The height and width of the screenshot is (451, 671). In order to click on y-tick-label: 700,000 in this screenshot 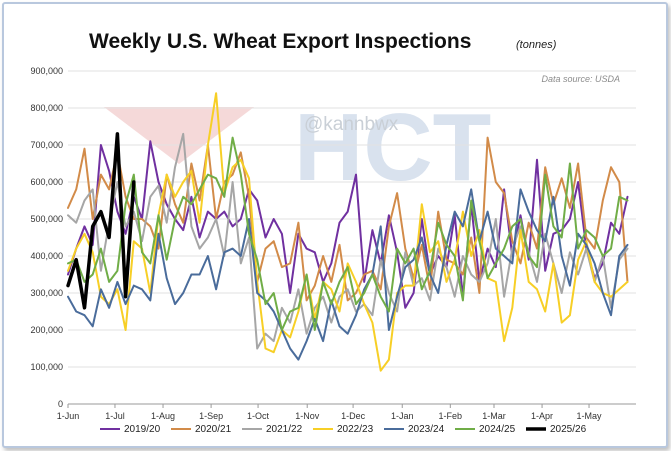, I will do `click(46, 145)`.